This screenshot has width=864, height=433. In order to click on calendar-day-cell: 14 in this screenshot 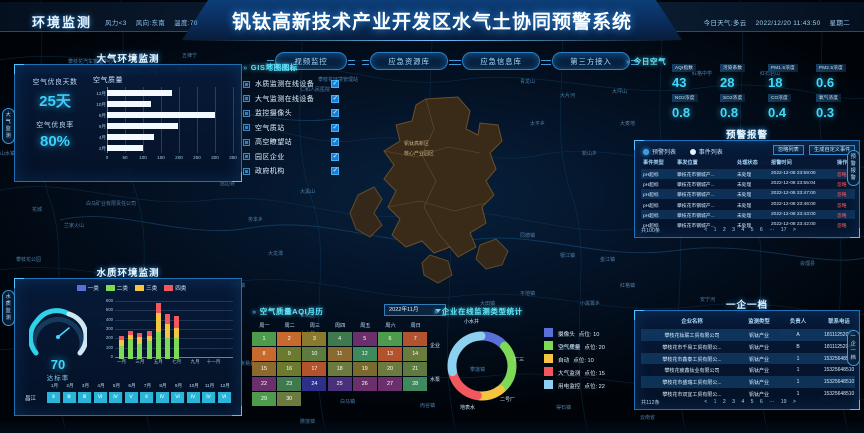, I will do `click(415, 354)`.